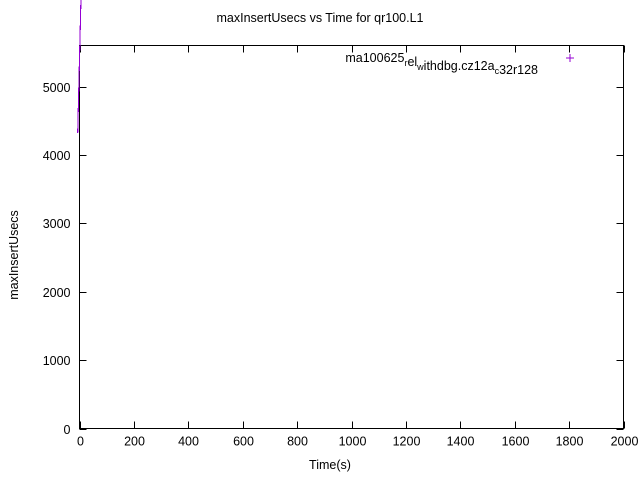 The image size is (640, 480). I want to click on data-point-marker, so click(79, 67).